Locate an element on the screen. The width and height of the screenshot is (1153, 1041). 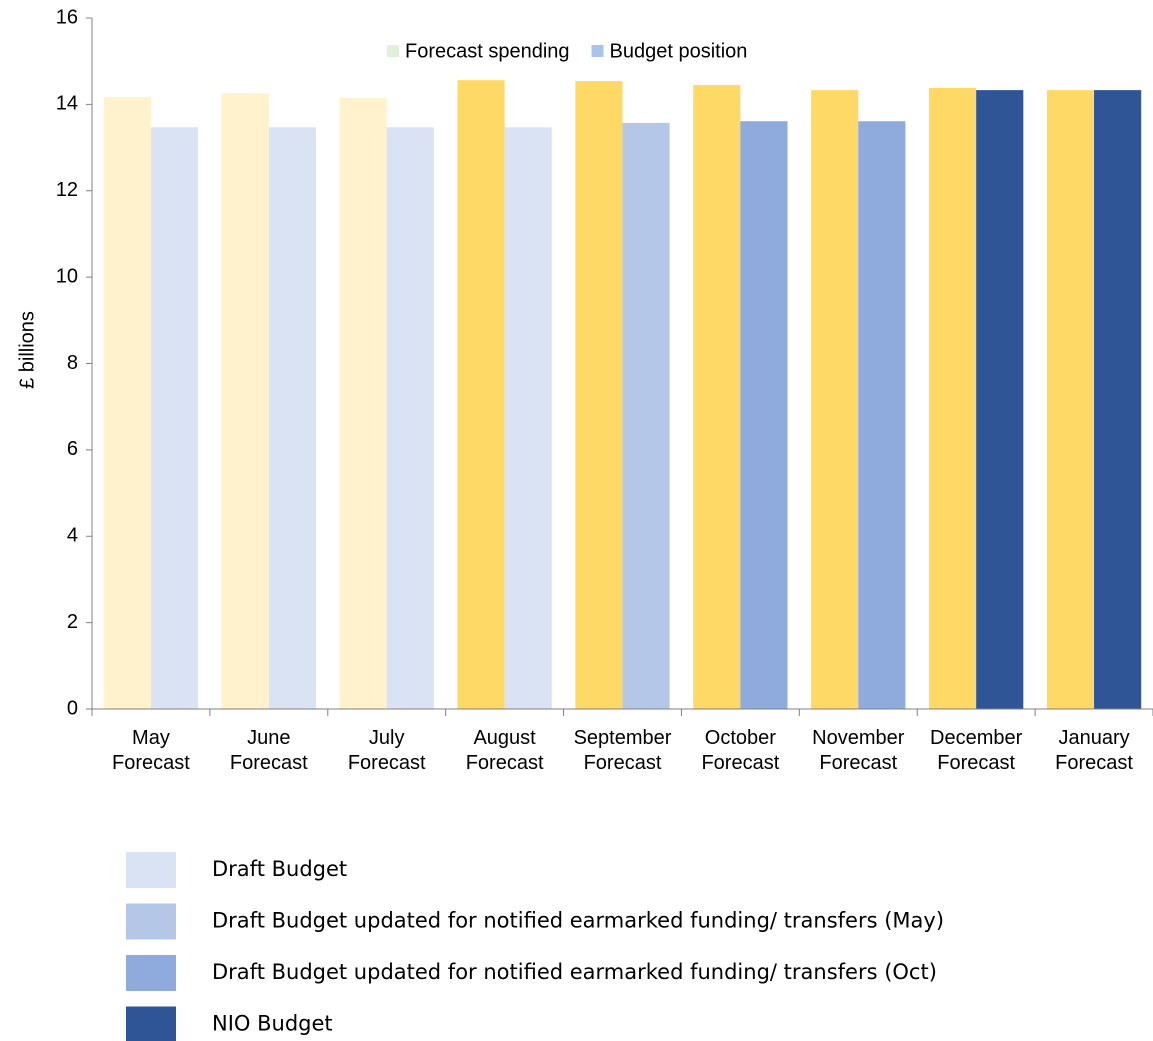
x-tick-label-line: October is located at coordinates (740, 738).